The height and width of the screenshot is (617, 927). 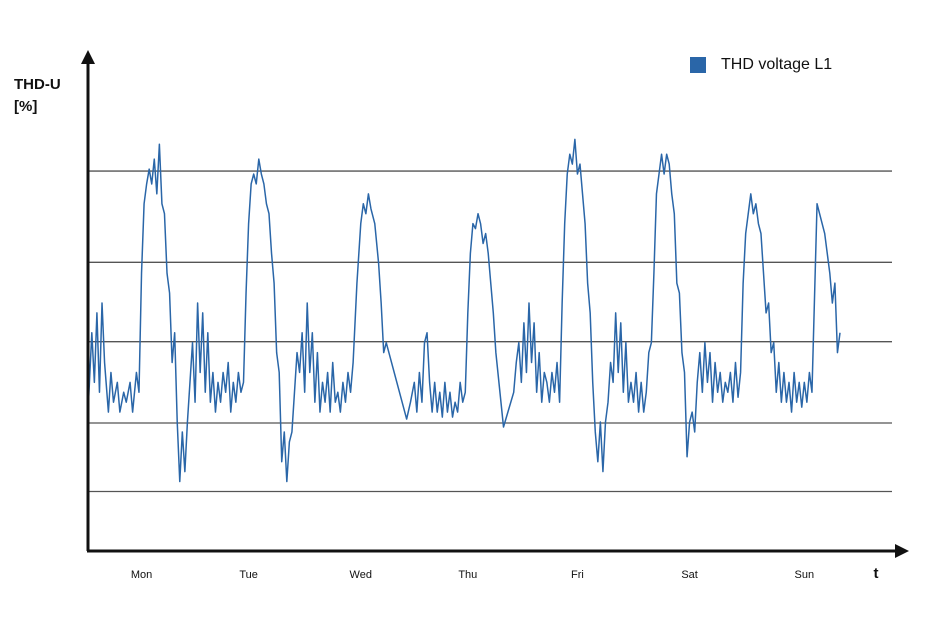 I want to click on legend-label: THD voltage L1, so click(x=776, y=64).